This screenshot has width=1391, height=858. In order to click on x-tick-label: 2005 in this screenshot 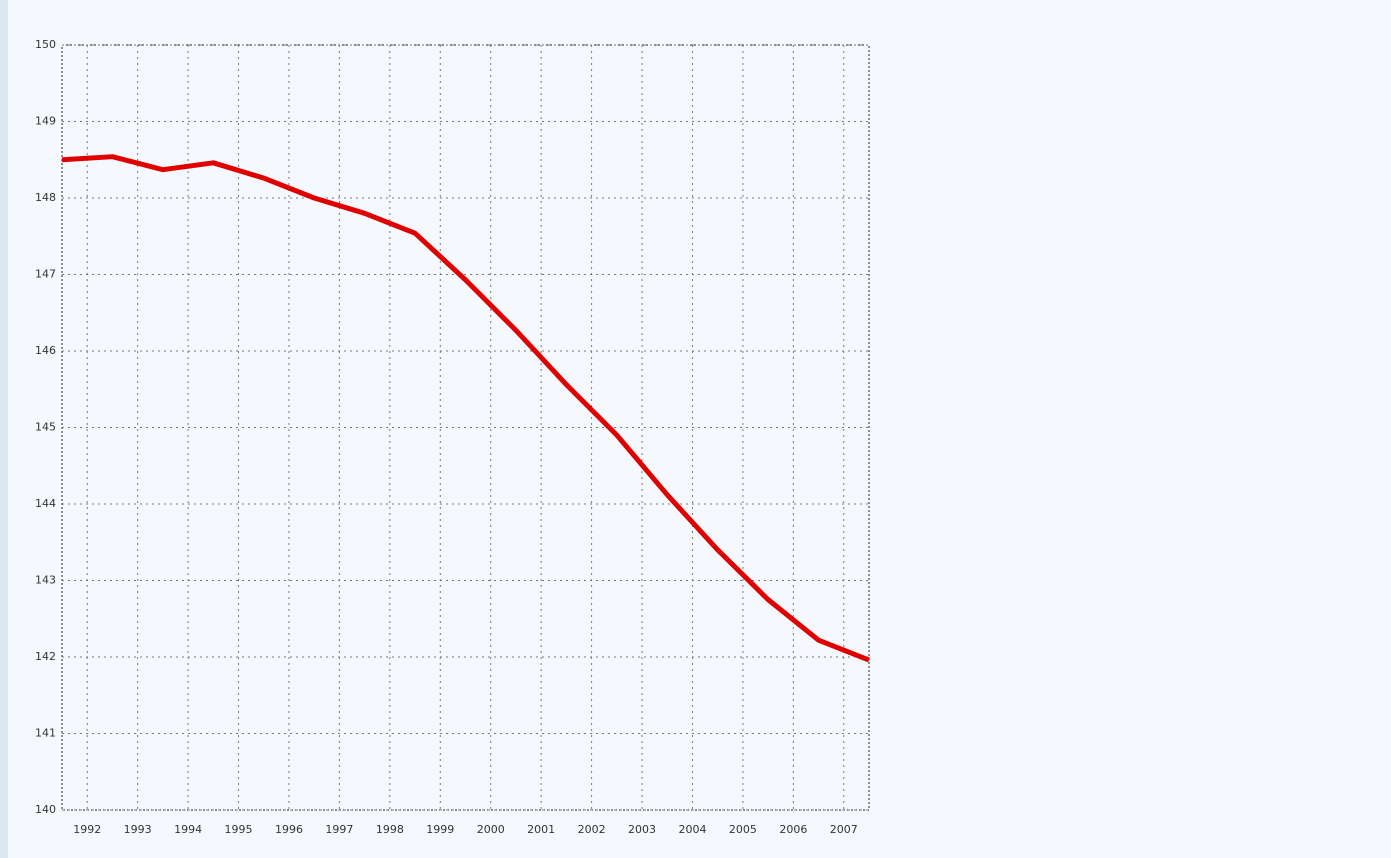, I will do `click(743, 829)`.